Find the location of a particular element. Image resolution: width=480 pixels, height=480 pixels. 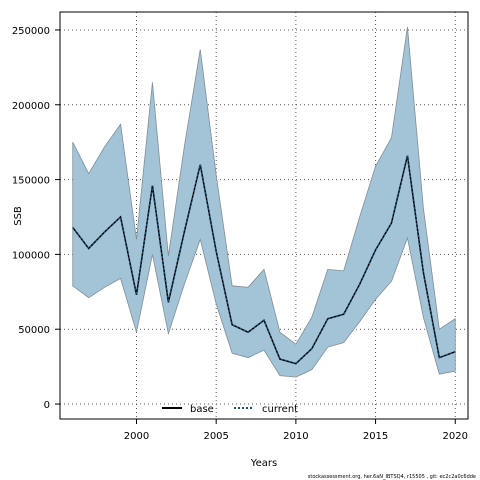

y-tick-label: 200000 is located at coordinates (31, 106).